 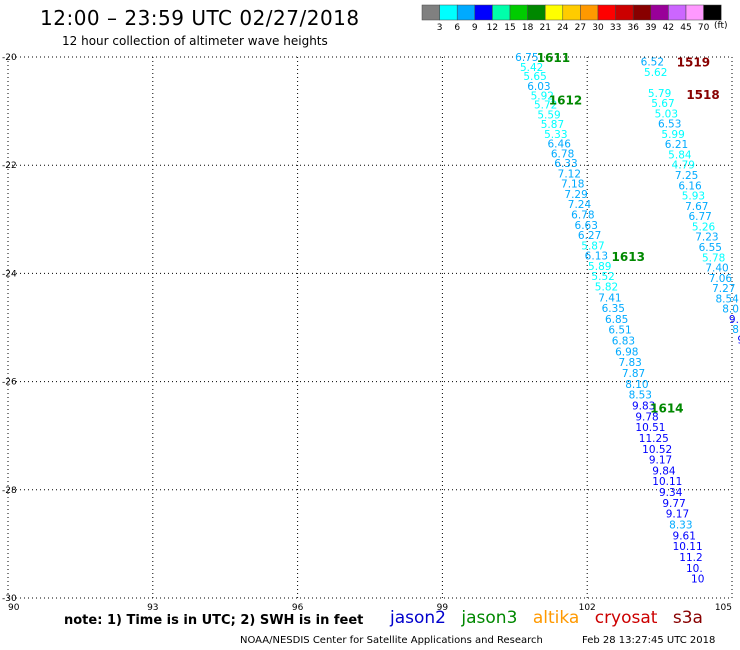 What do you see at coordinates (580, 205) in the screenshot?
I see `swh-value: 7.24` at bounding box center [580, 205].